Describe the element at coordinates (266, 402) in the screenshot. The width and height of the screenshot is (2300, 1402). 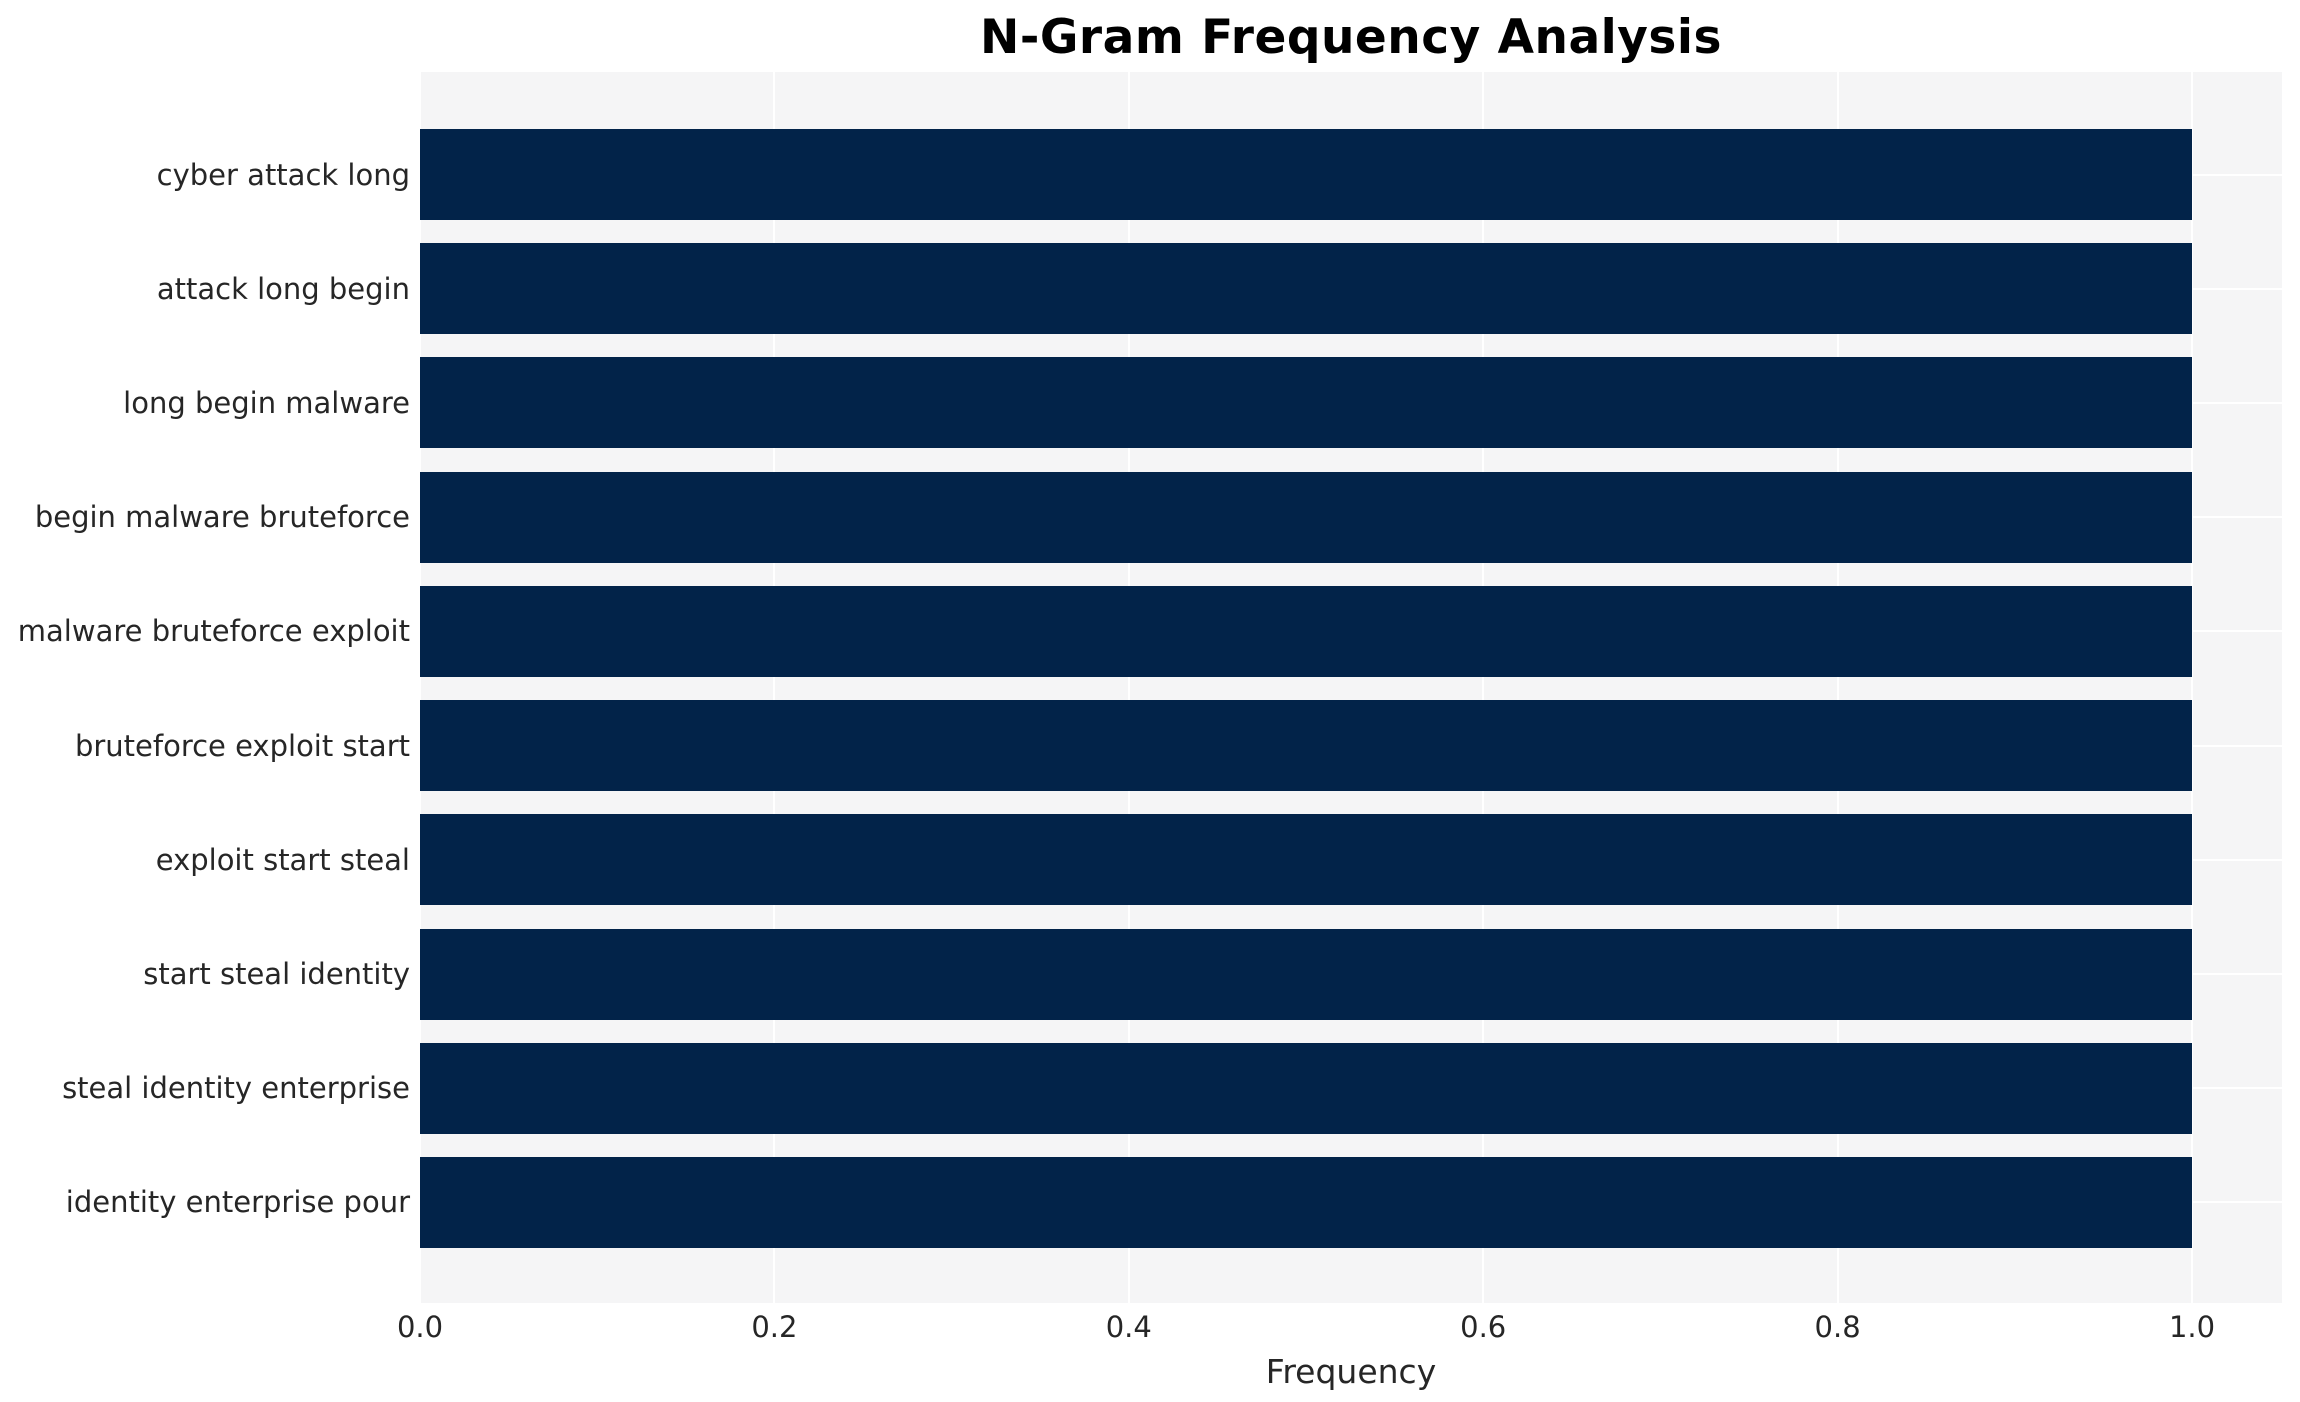
I see `y-tick-label: long begin malware` at that location.